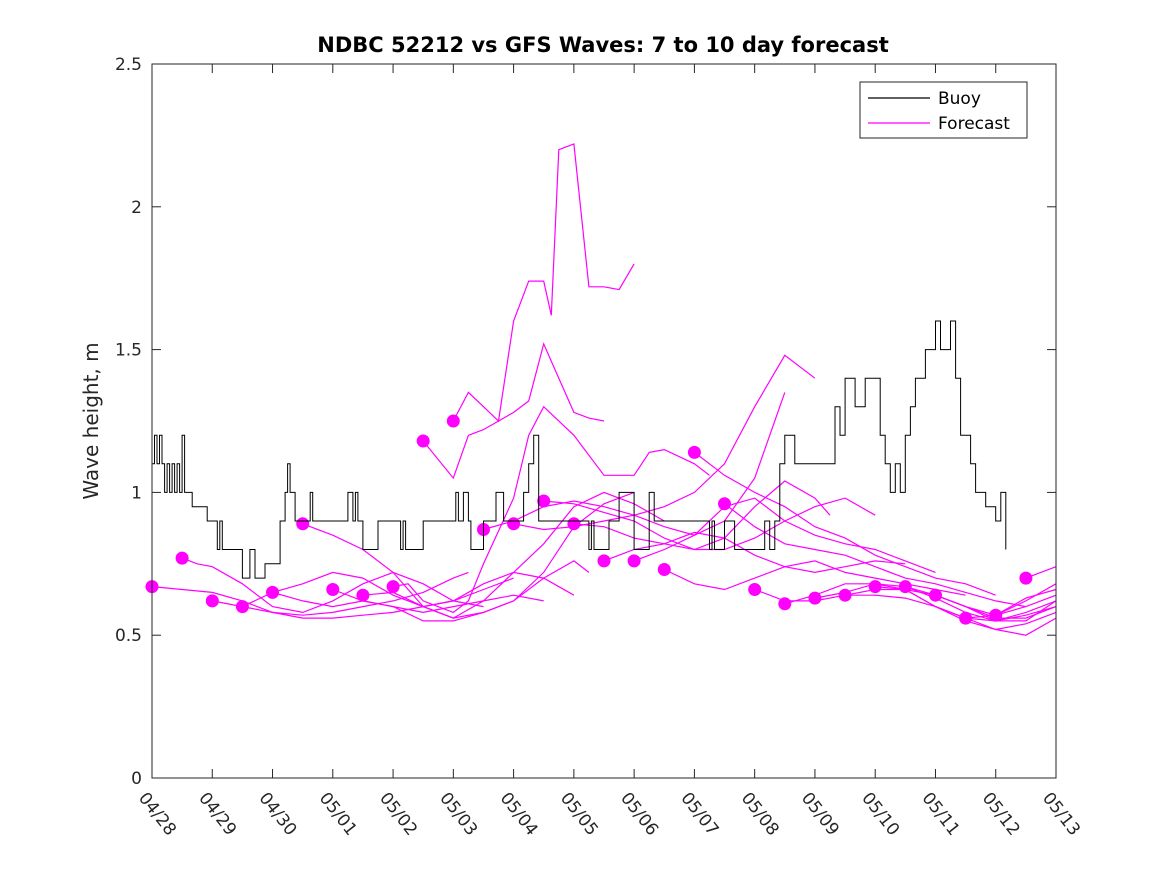  Describe the element at coordinates (136, 779) in the screenshot. I see `y-tick-label-0: 0` at that location.